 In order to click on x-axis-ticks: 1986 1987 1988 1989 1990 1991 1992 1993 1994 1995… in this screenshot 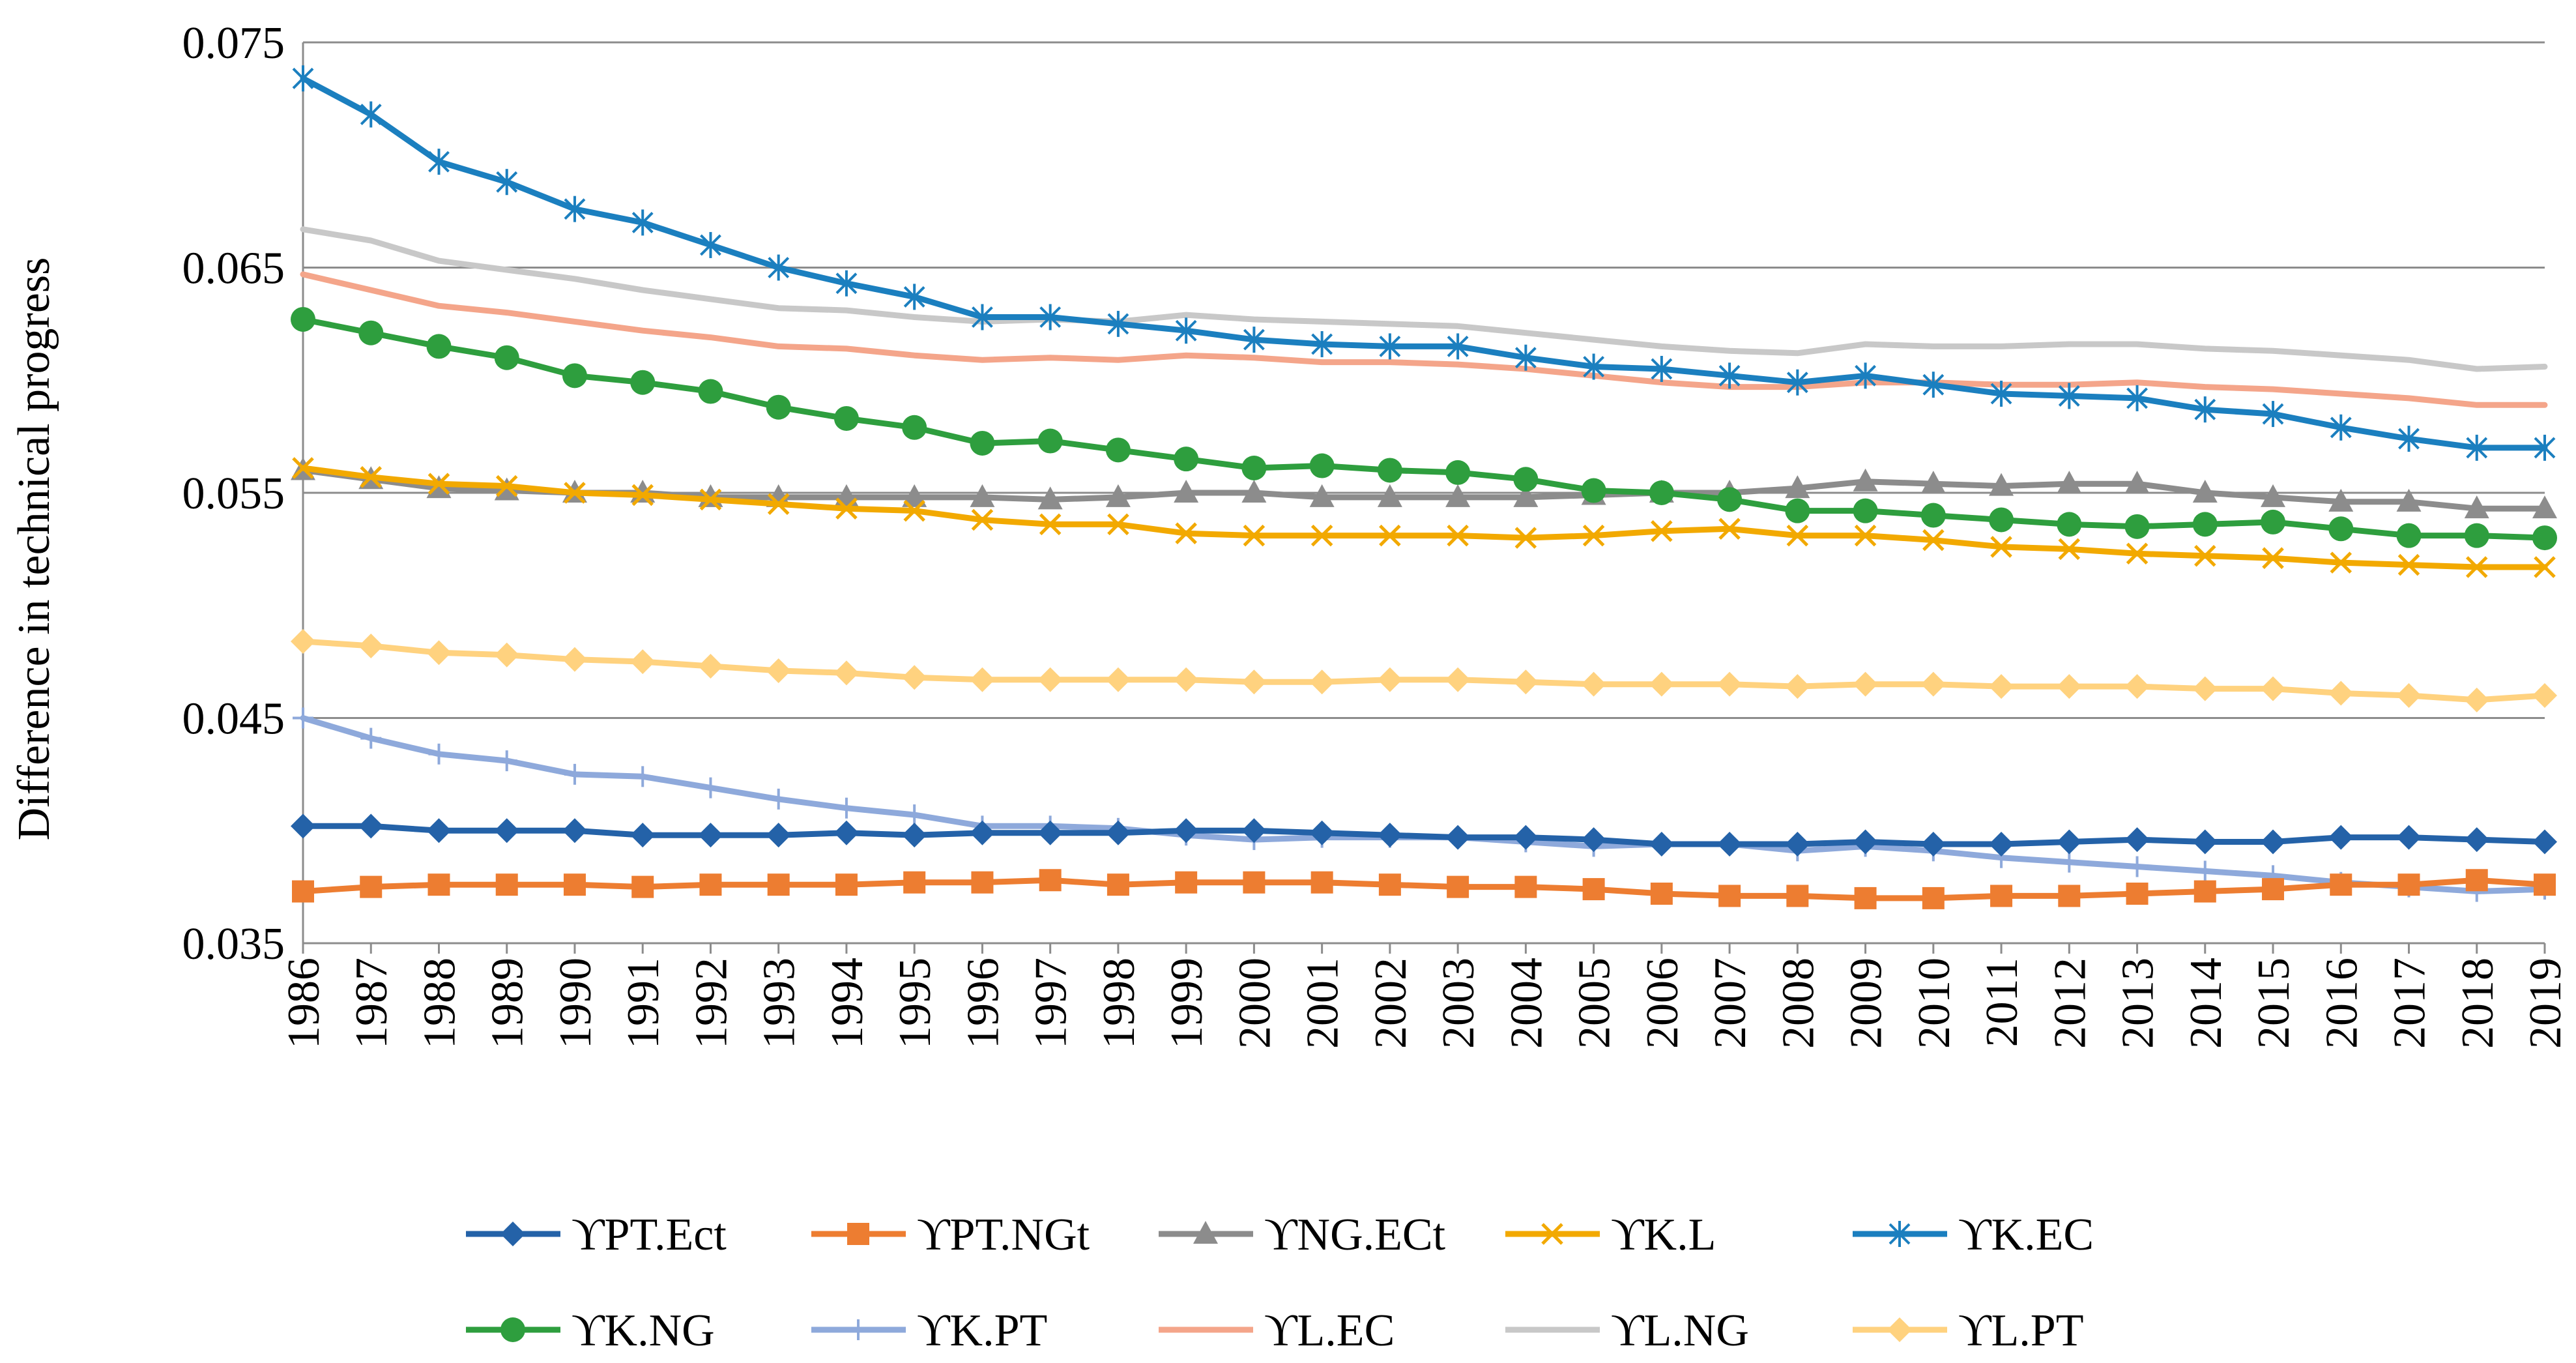, I will do `click(1425, 996)`.